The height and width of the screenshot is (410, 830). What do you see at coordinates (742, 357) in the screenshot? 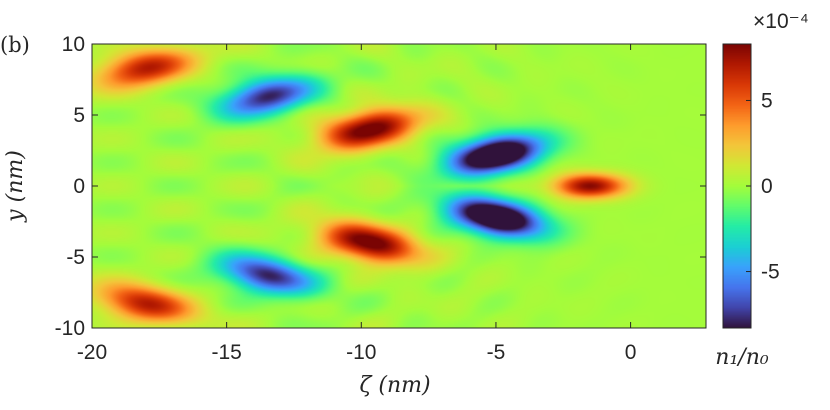
I see `colorbar-label: n₁/n₀` at bounding box center [742, 357].